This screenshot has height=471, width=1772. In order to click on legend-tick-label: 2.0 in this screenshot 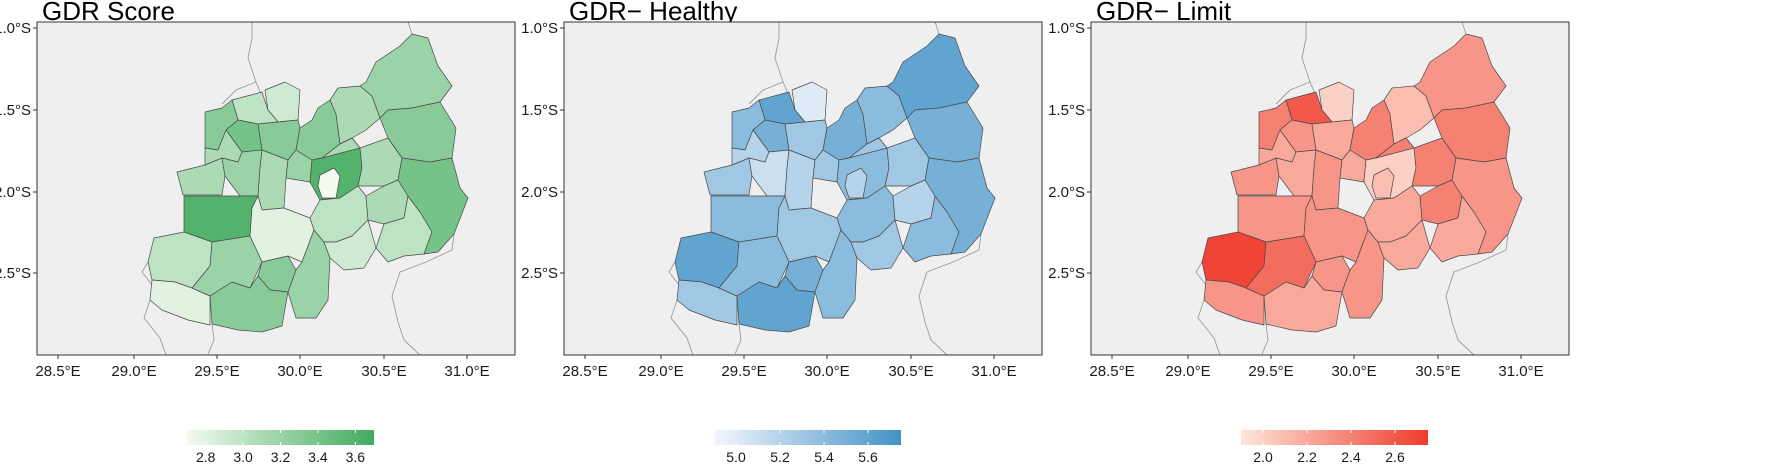, I will do `click(1263, 457)`.